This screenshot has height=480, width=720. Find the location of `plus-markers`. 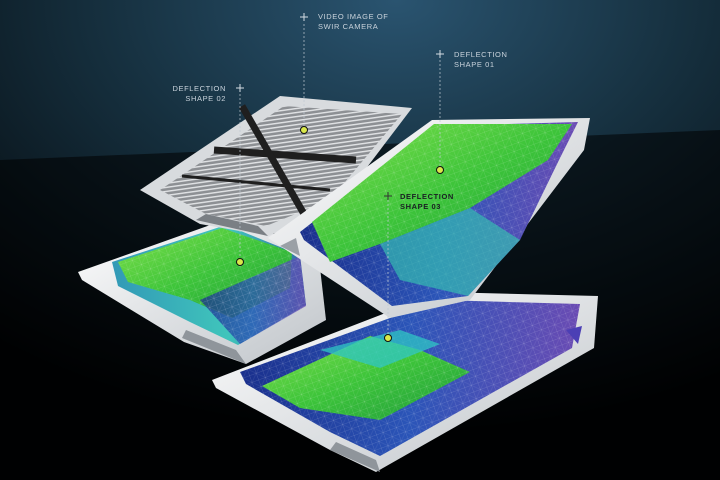

plus-markers is located at coordinates (340, 106).